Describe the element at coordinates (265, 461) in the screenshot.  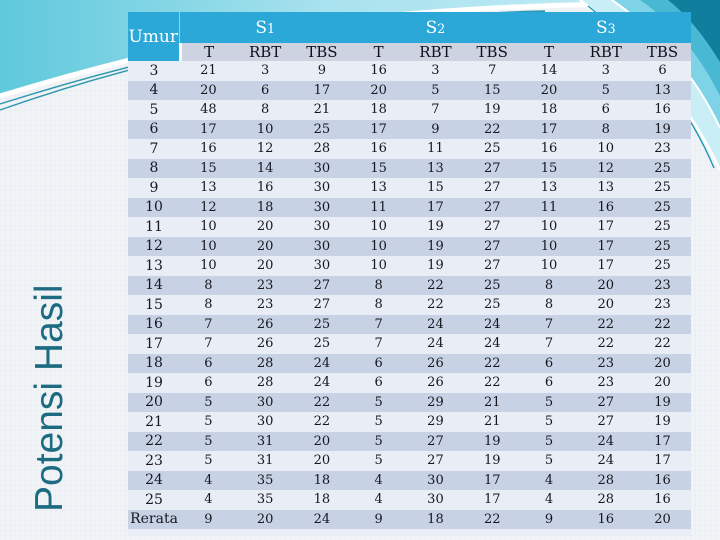
I see `value-cell: 31` at that location.